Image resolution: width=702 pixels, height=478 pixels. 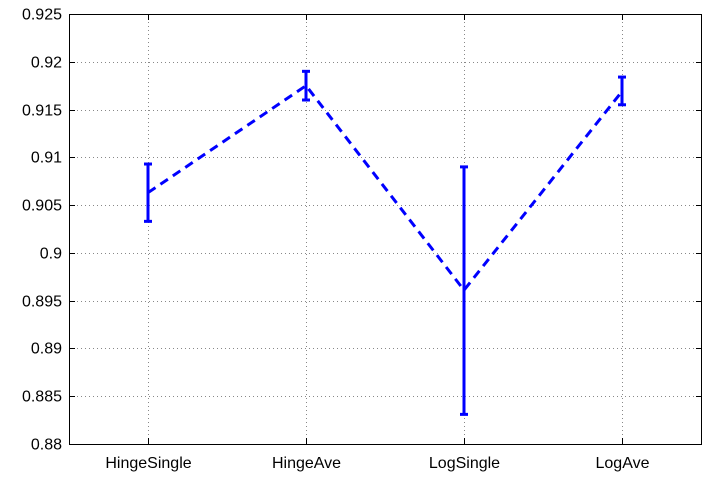 What do you see at coordinates (623, 463) in the screenshot?
I see `x-tick-label: LogAve` at bounding box center [623, 463].